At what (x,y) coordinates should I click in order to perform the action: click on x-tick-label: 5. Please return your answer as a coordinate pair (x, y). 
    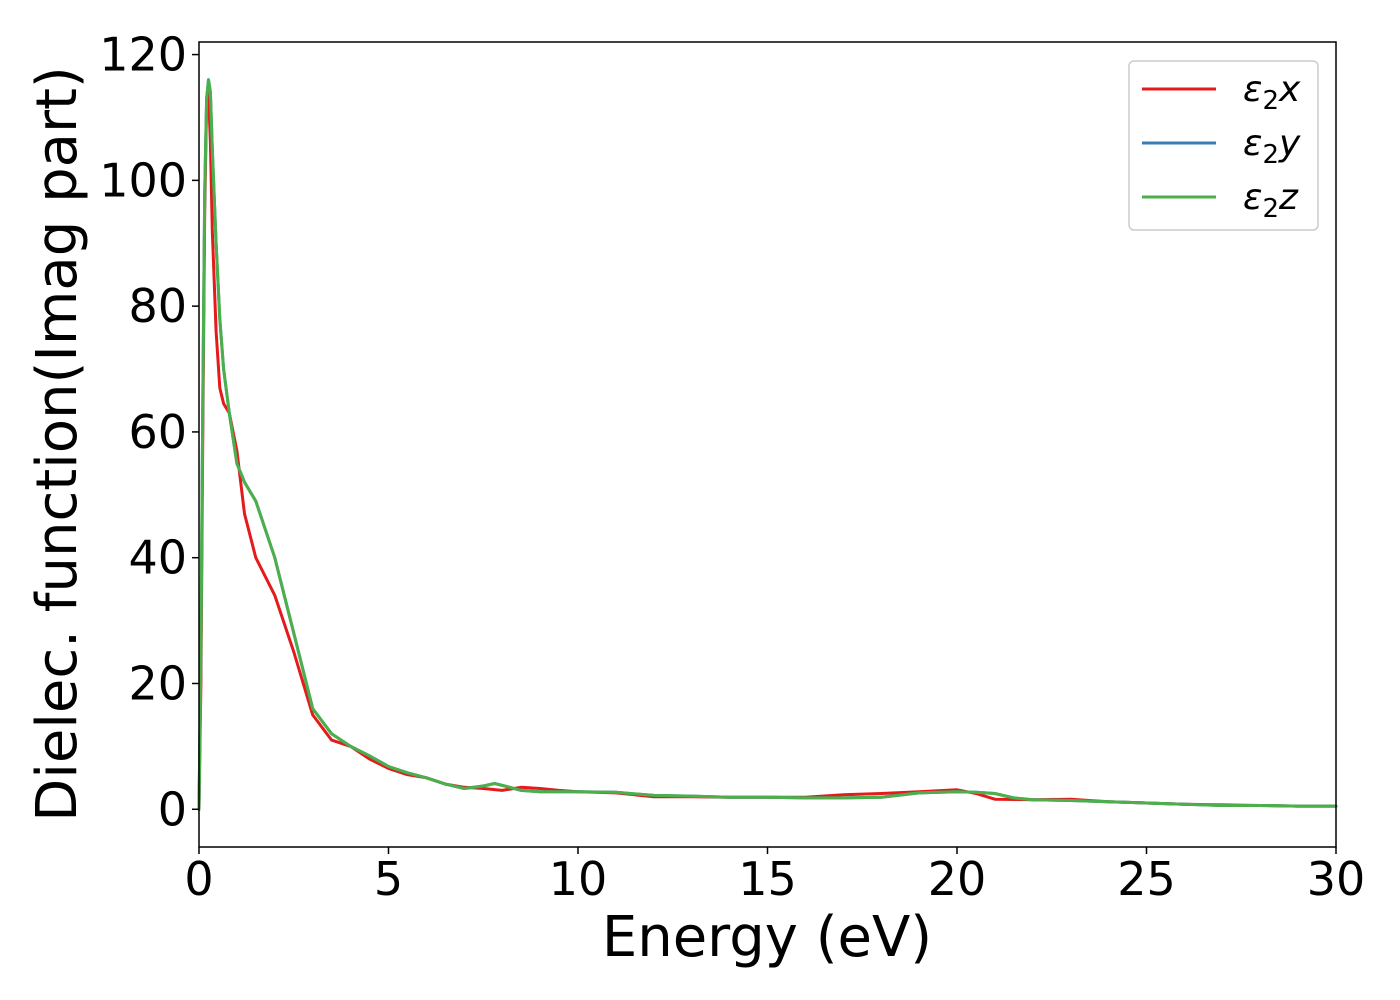
    Looking at the image, I should click on (388, 879).